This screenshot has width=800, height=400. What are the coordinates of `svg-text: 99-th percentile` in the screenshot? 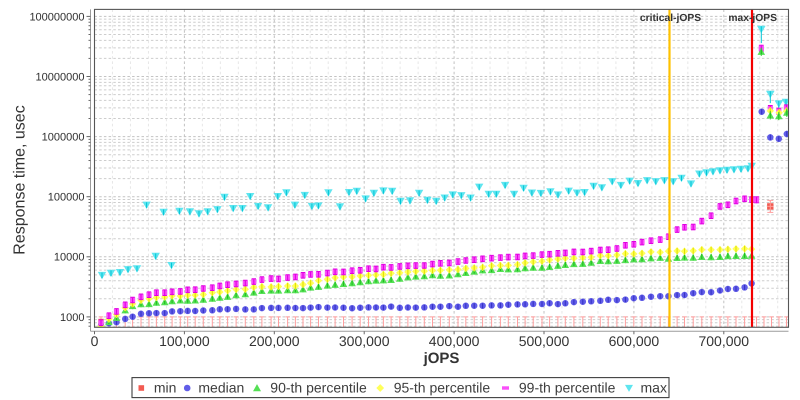 It's located at (567, 387).